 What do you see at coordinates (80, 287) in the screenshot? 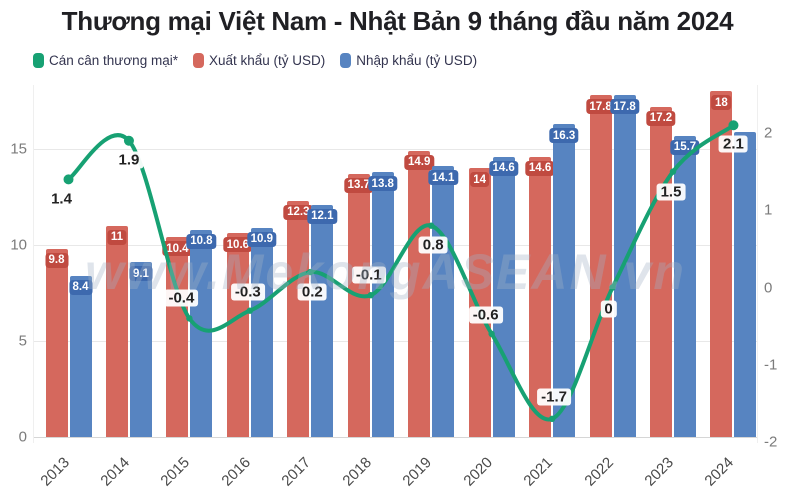
I see `bar-value-label: 8.4` at bounding box center [80, 287].